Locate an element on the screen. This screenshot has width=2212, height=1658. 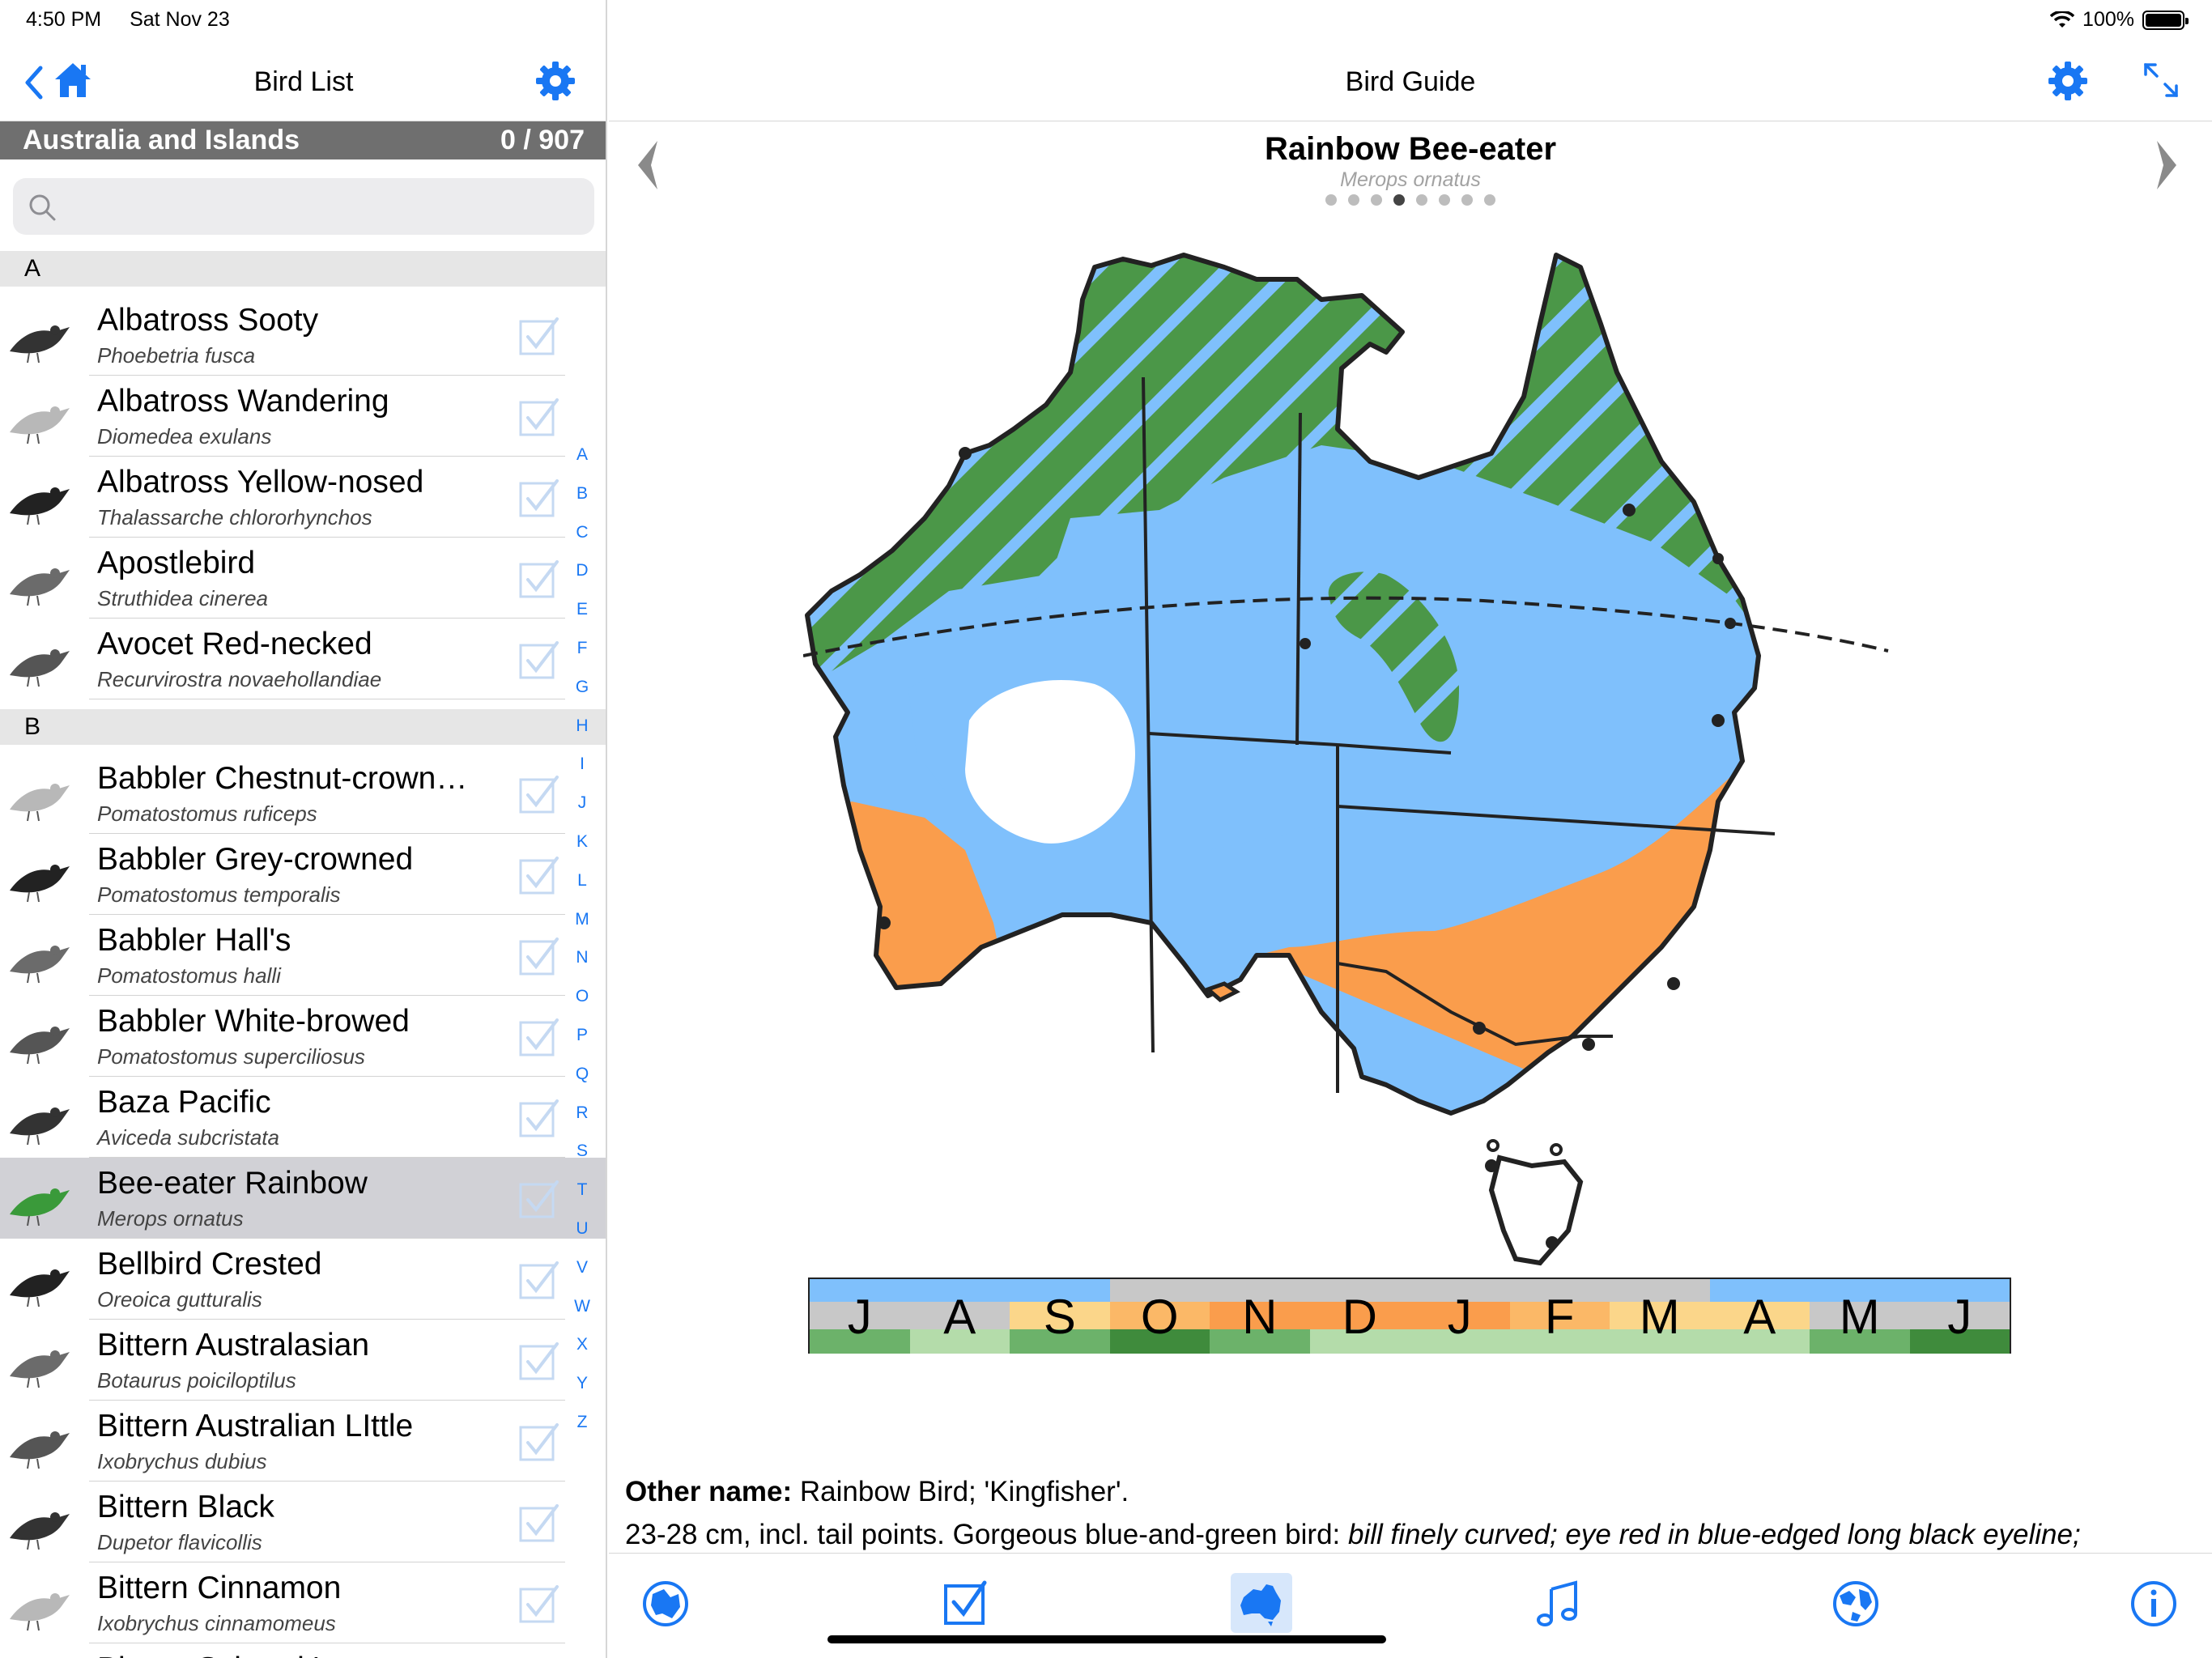
row-separator is located at coordinates (327, 833).